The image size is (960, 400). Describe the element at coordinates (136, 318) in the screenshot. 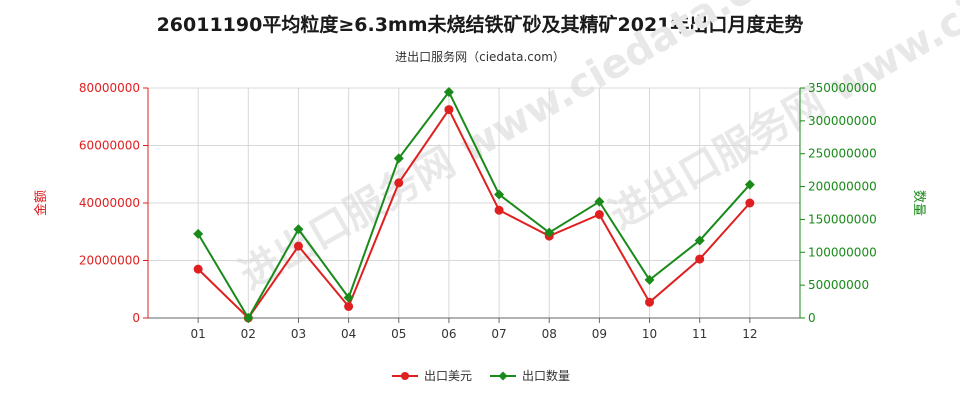

I see `y-tick-label-left: 0` at that location.